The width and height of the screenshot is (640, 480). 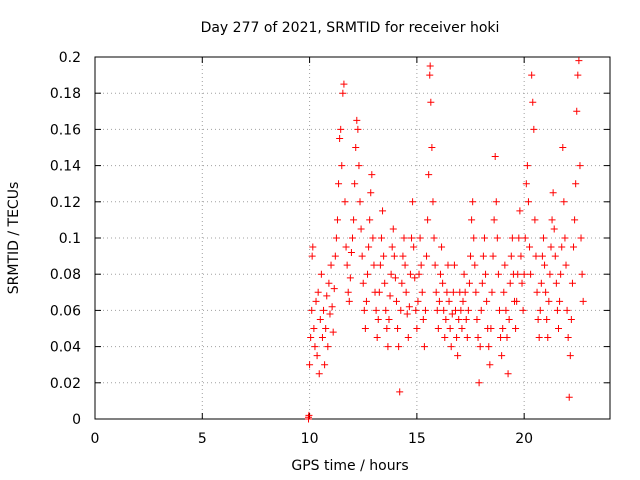 I want to click on x-tick-label: 15, so click(x=417, y=439).